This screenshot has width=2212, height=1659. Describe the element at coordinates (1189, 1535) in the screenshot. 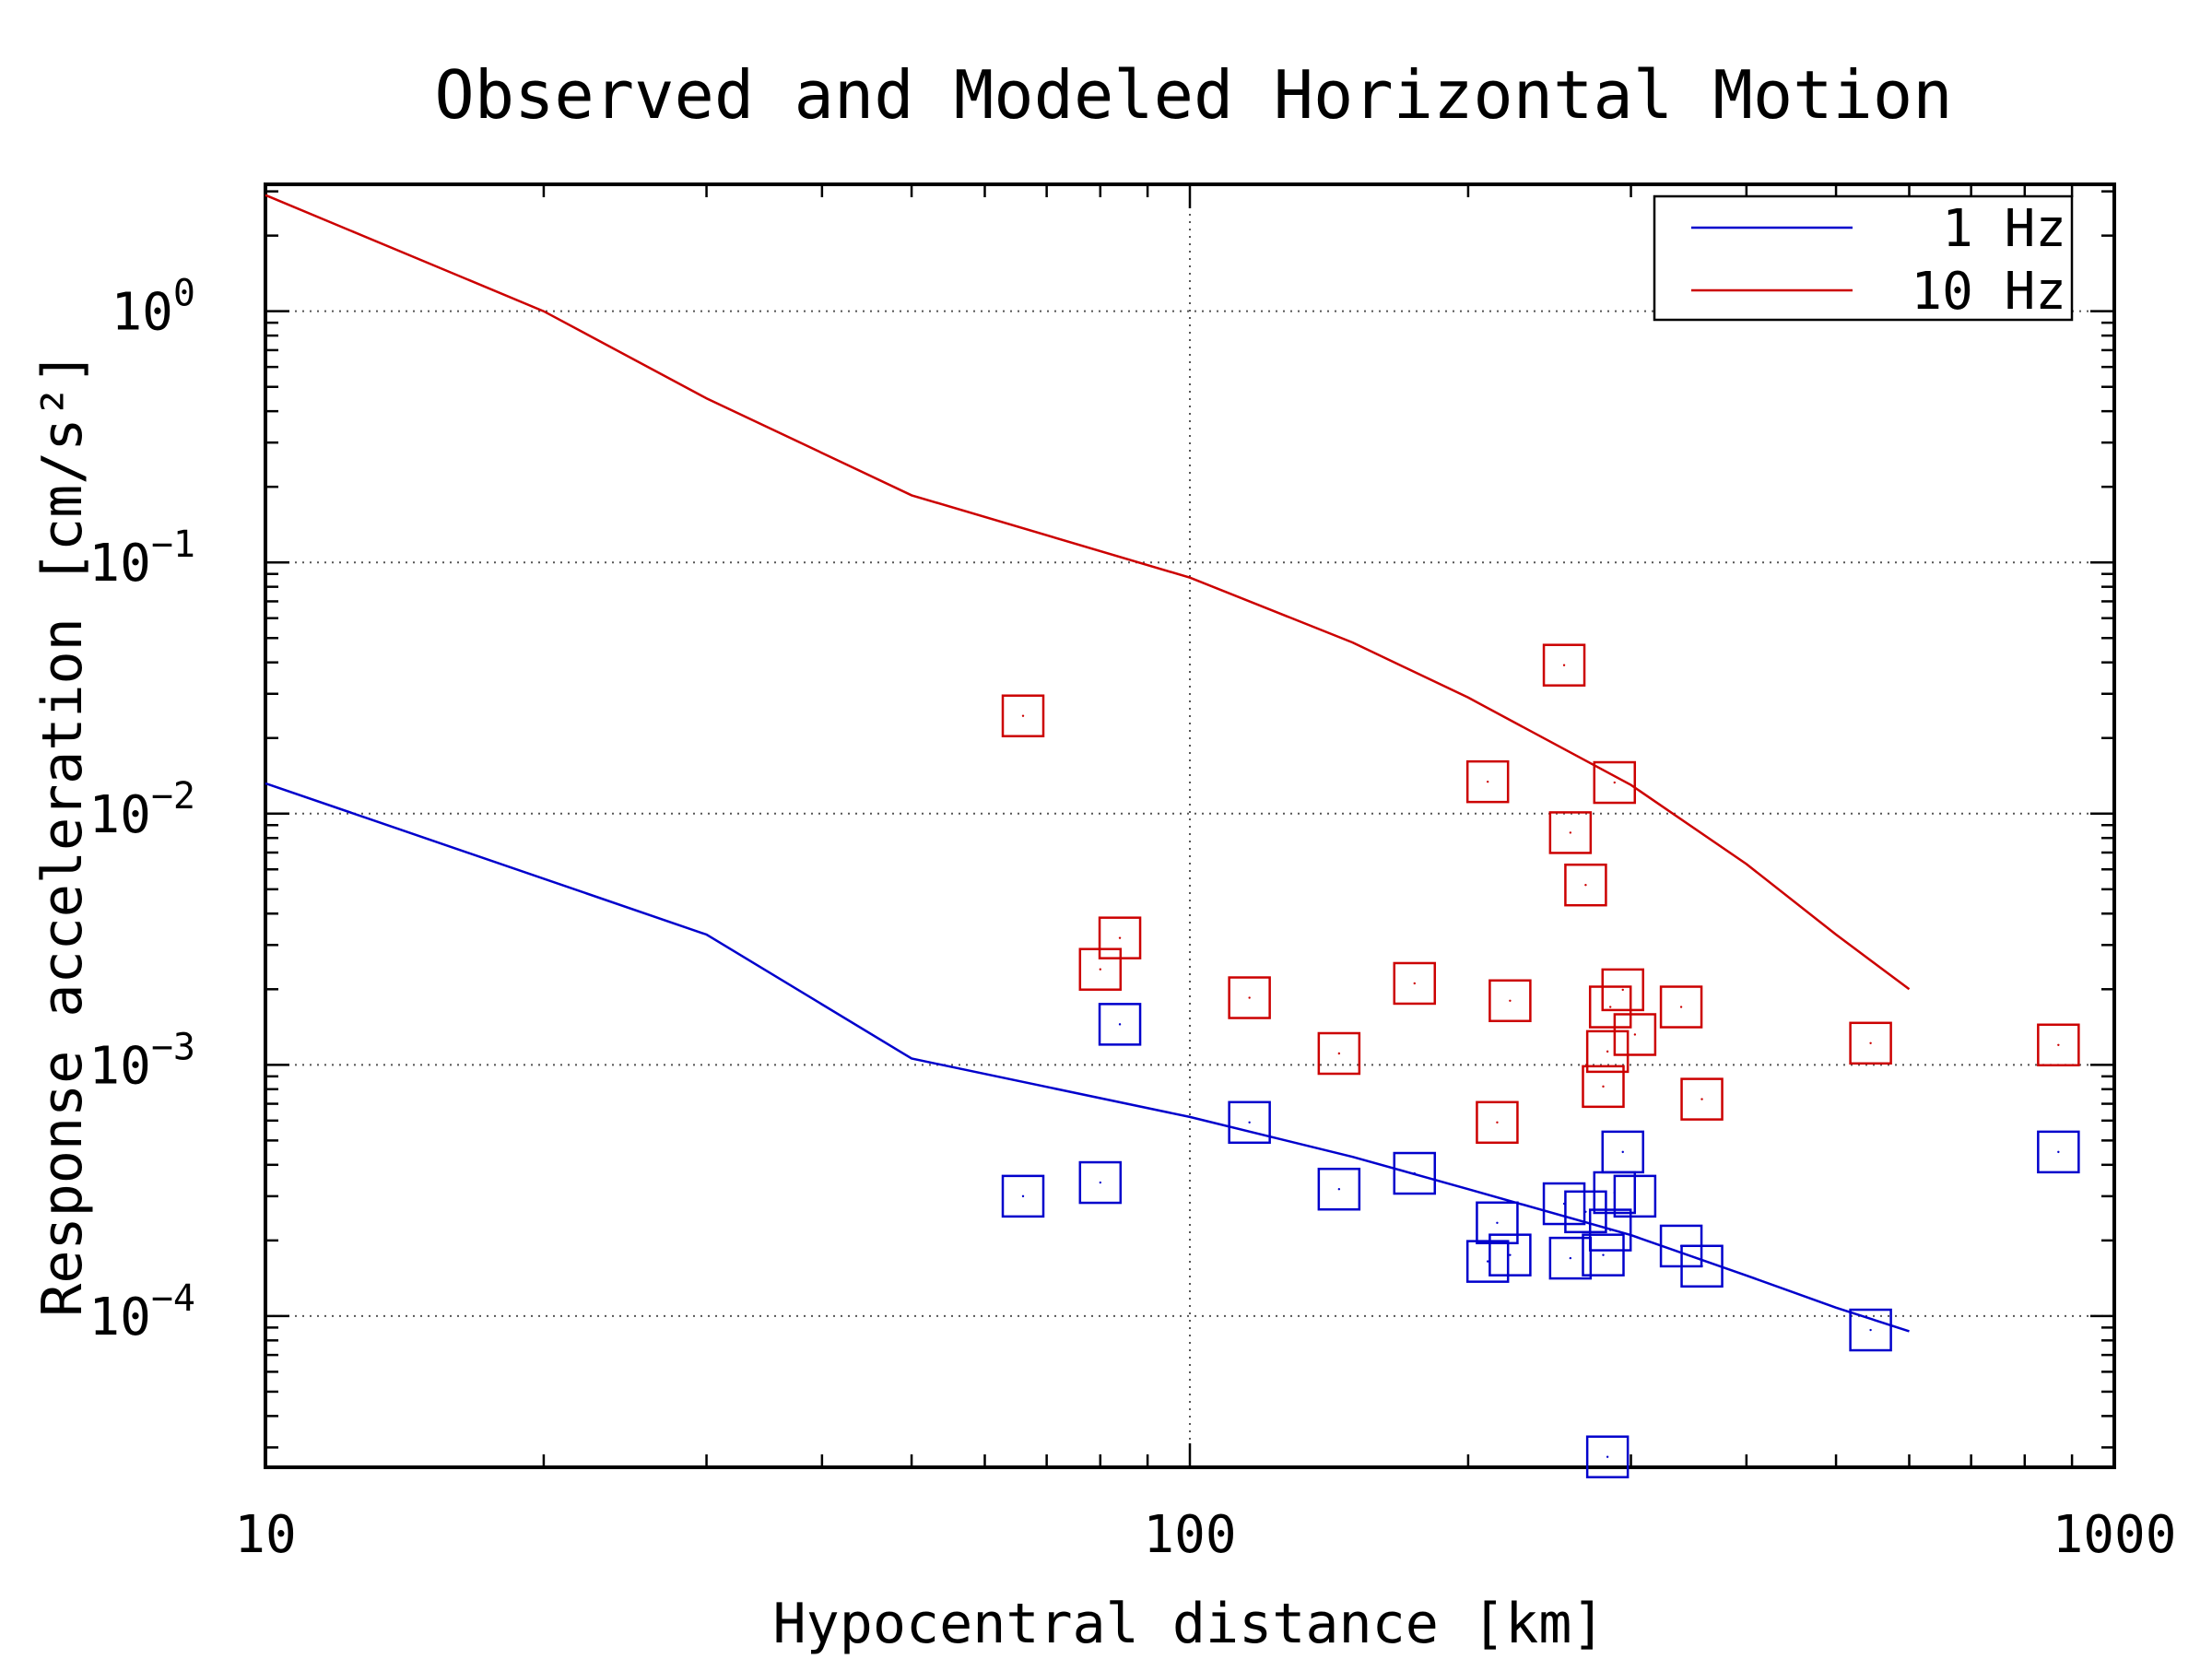

I see `x-tick-label: 100` at that location.